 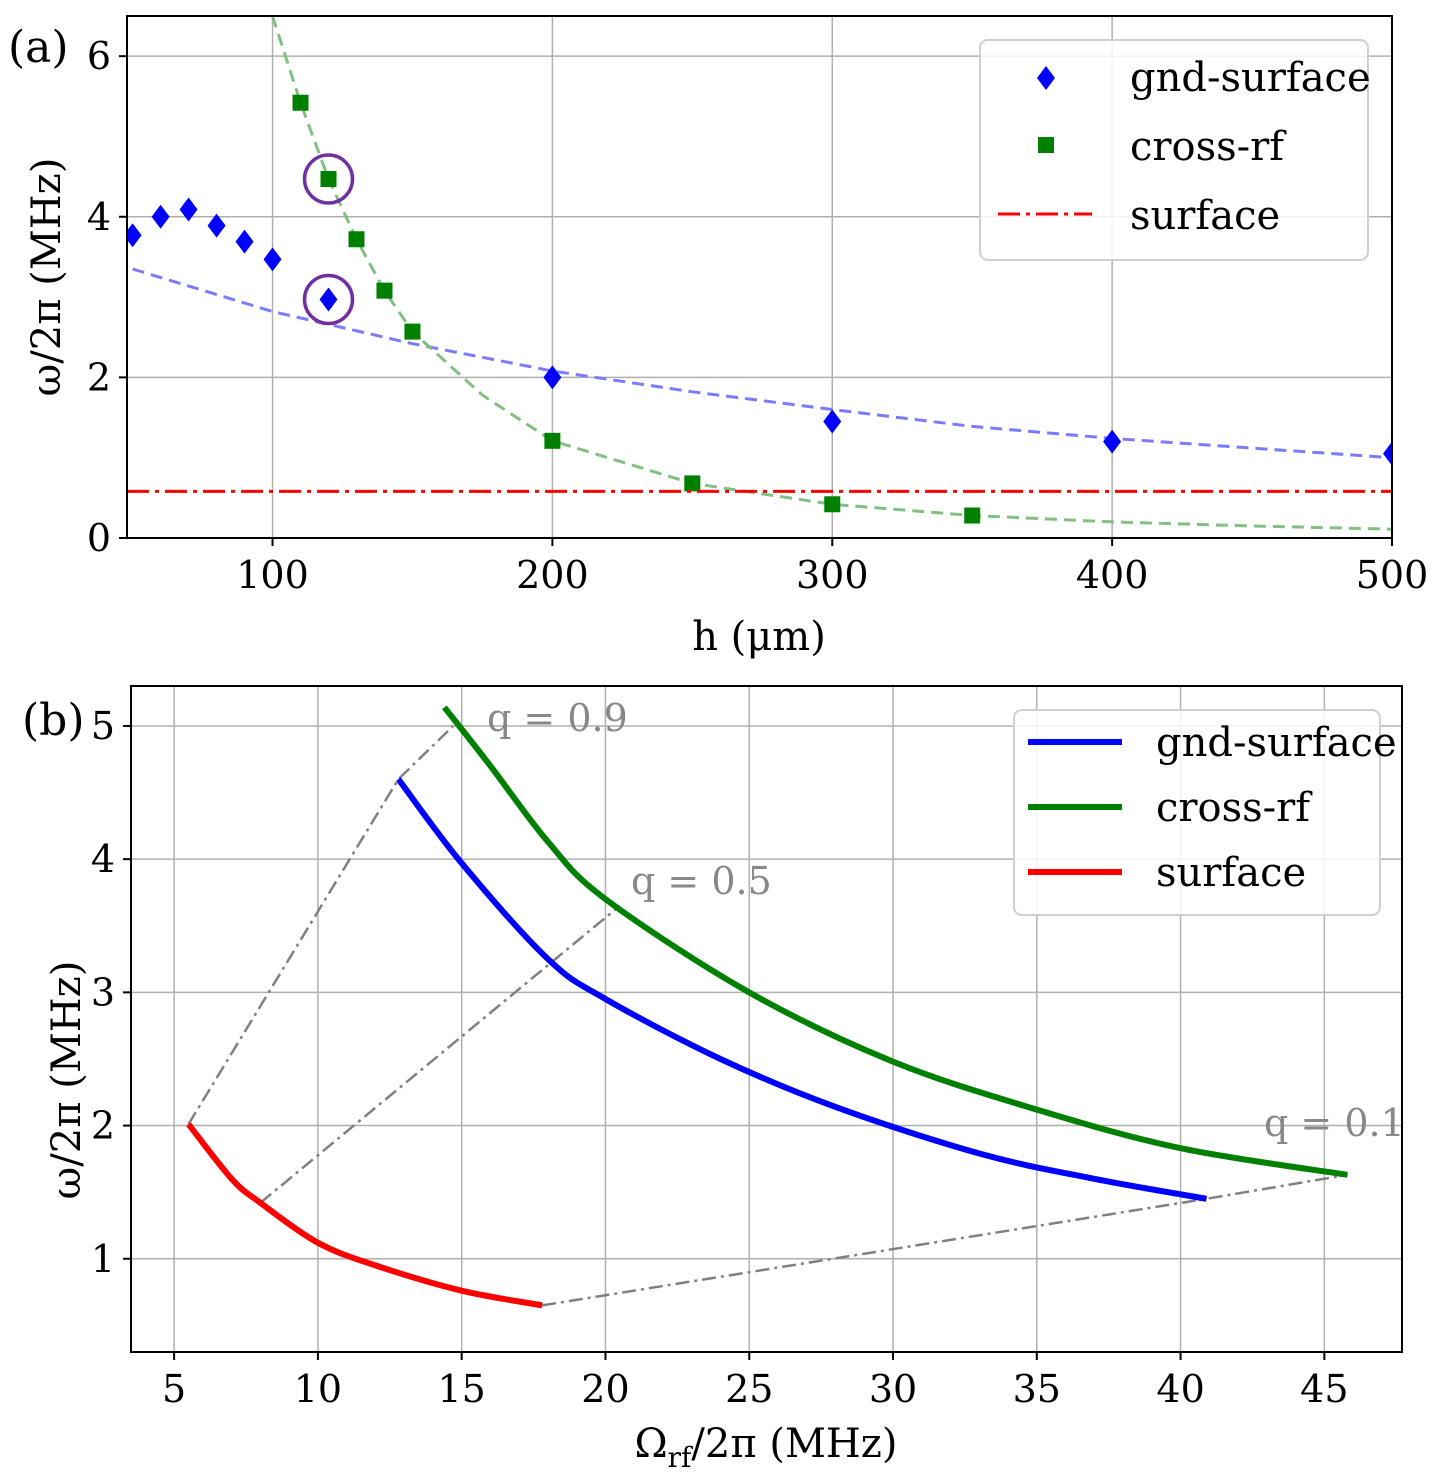 What do you see at coordinates (67, 1080) in the screenshot?
I see `panel-b-ylabel: ω/2π (MHz)` at bounding box center [67, 1080].